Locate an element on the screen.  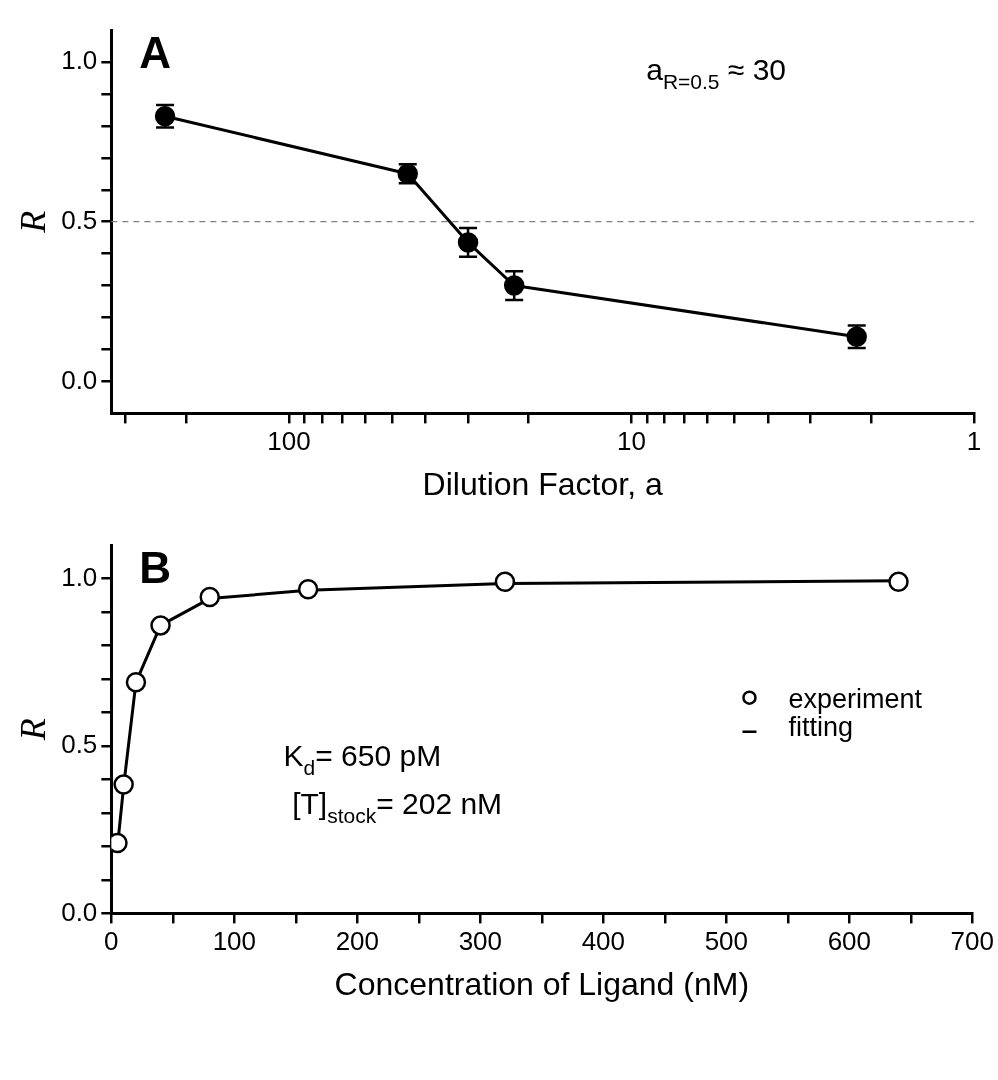
chart-title: B is located at coordinates (155, 567).